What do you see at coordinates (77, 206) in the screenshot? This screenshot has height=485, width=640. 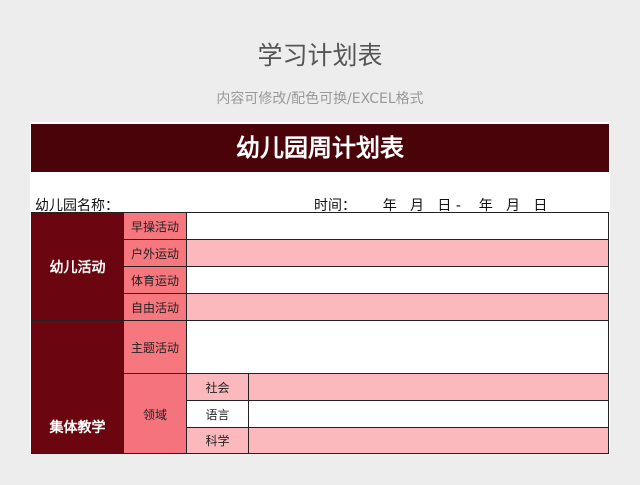 I see `kindergarten-name-label: 幼儿园名称：` at bounding box center [77, 206].